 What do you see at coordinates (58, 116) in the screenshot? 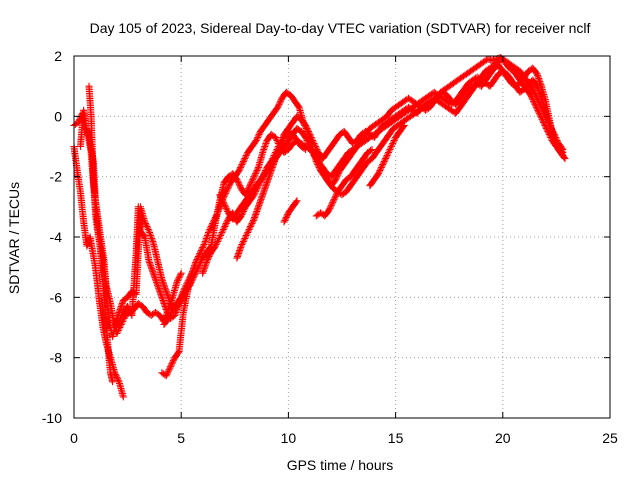
I see `y-tick-label: 0` at bounding box center [58, 116].